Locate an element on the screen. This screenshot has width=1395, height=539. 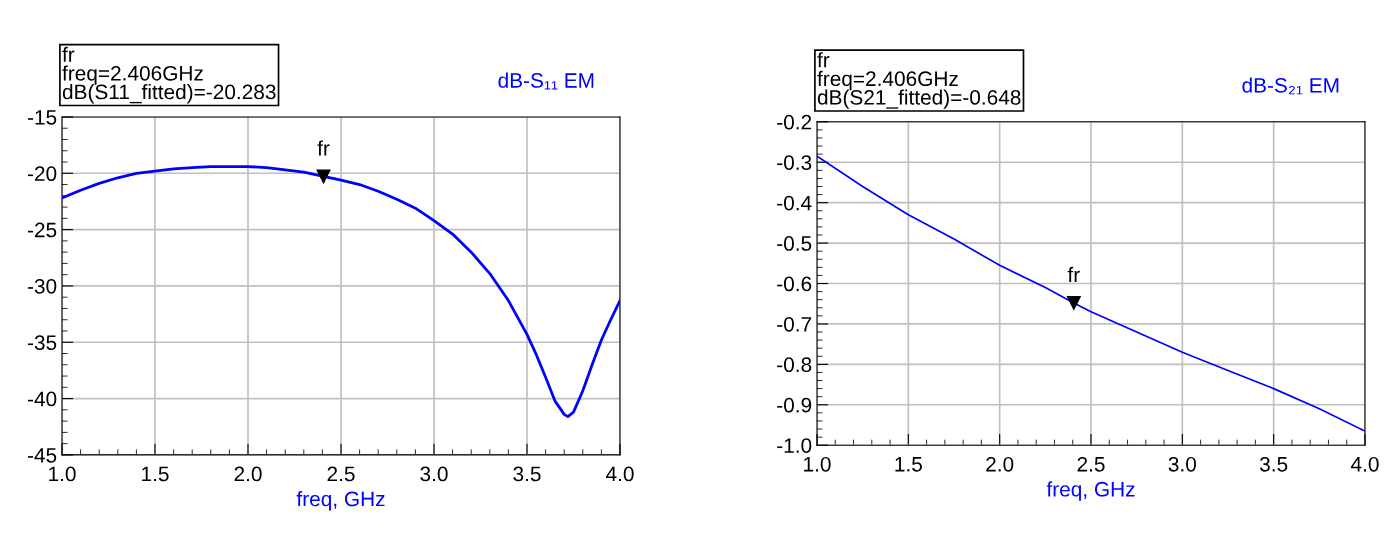
y-tick-label: -0.9 is located at coordinates (794, 405).